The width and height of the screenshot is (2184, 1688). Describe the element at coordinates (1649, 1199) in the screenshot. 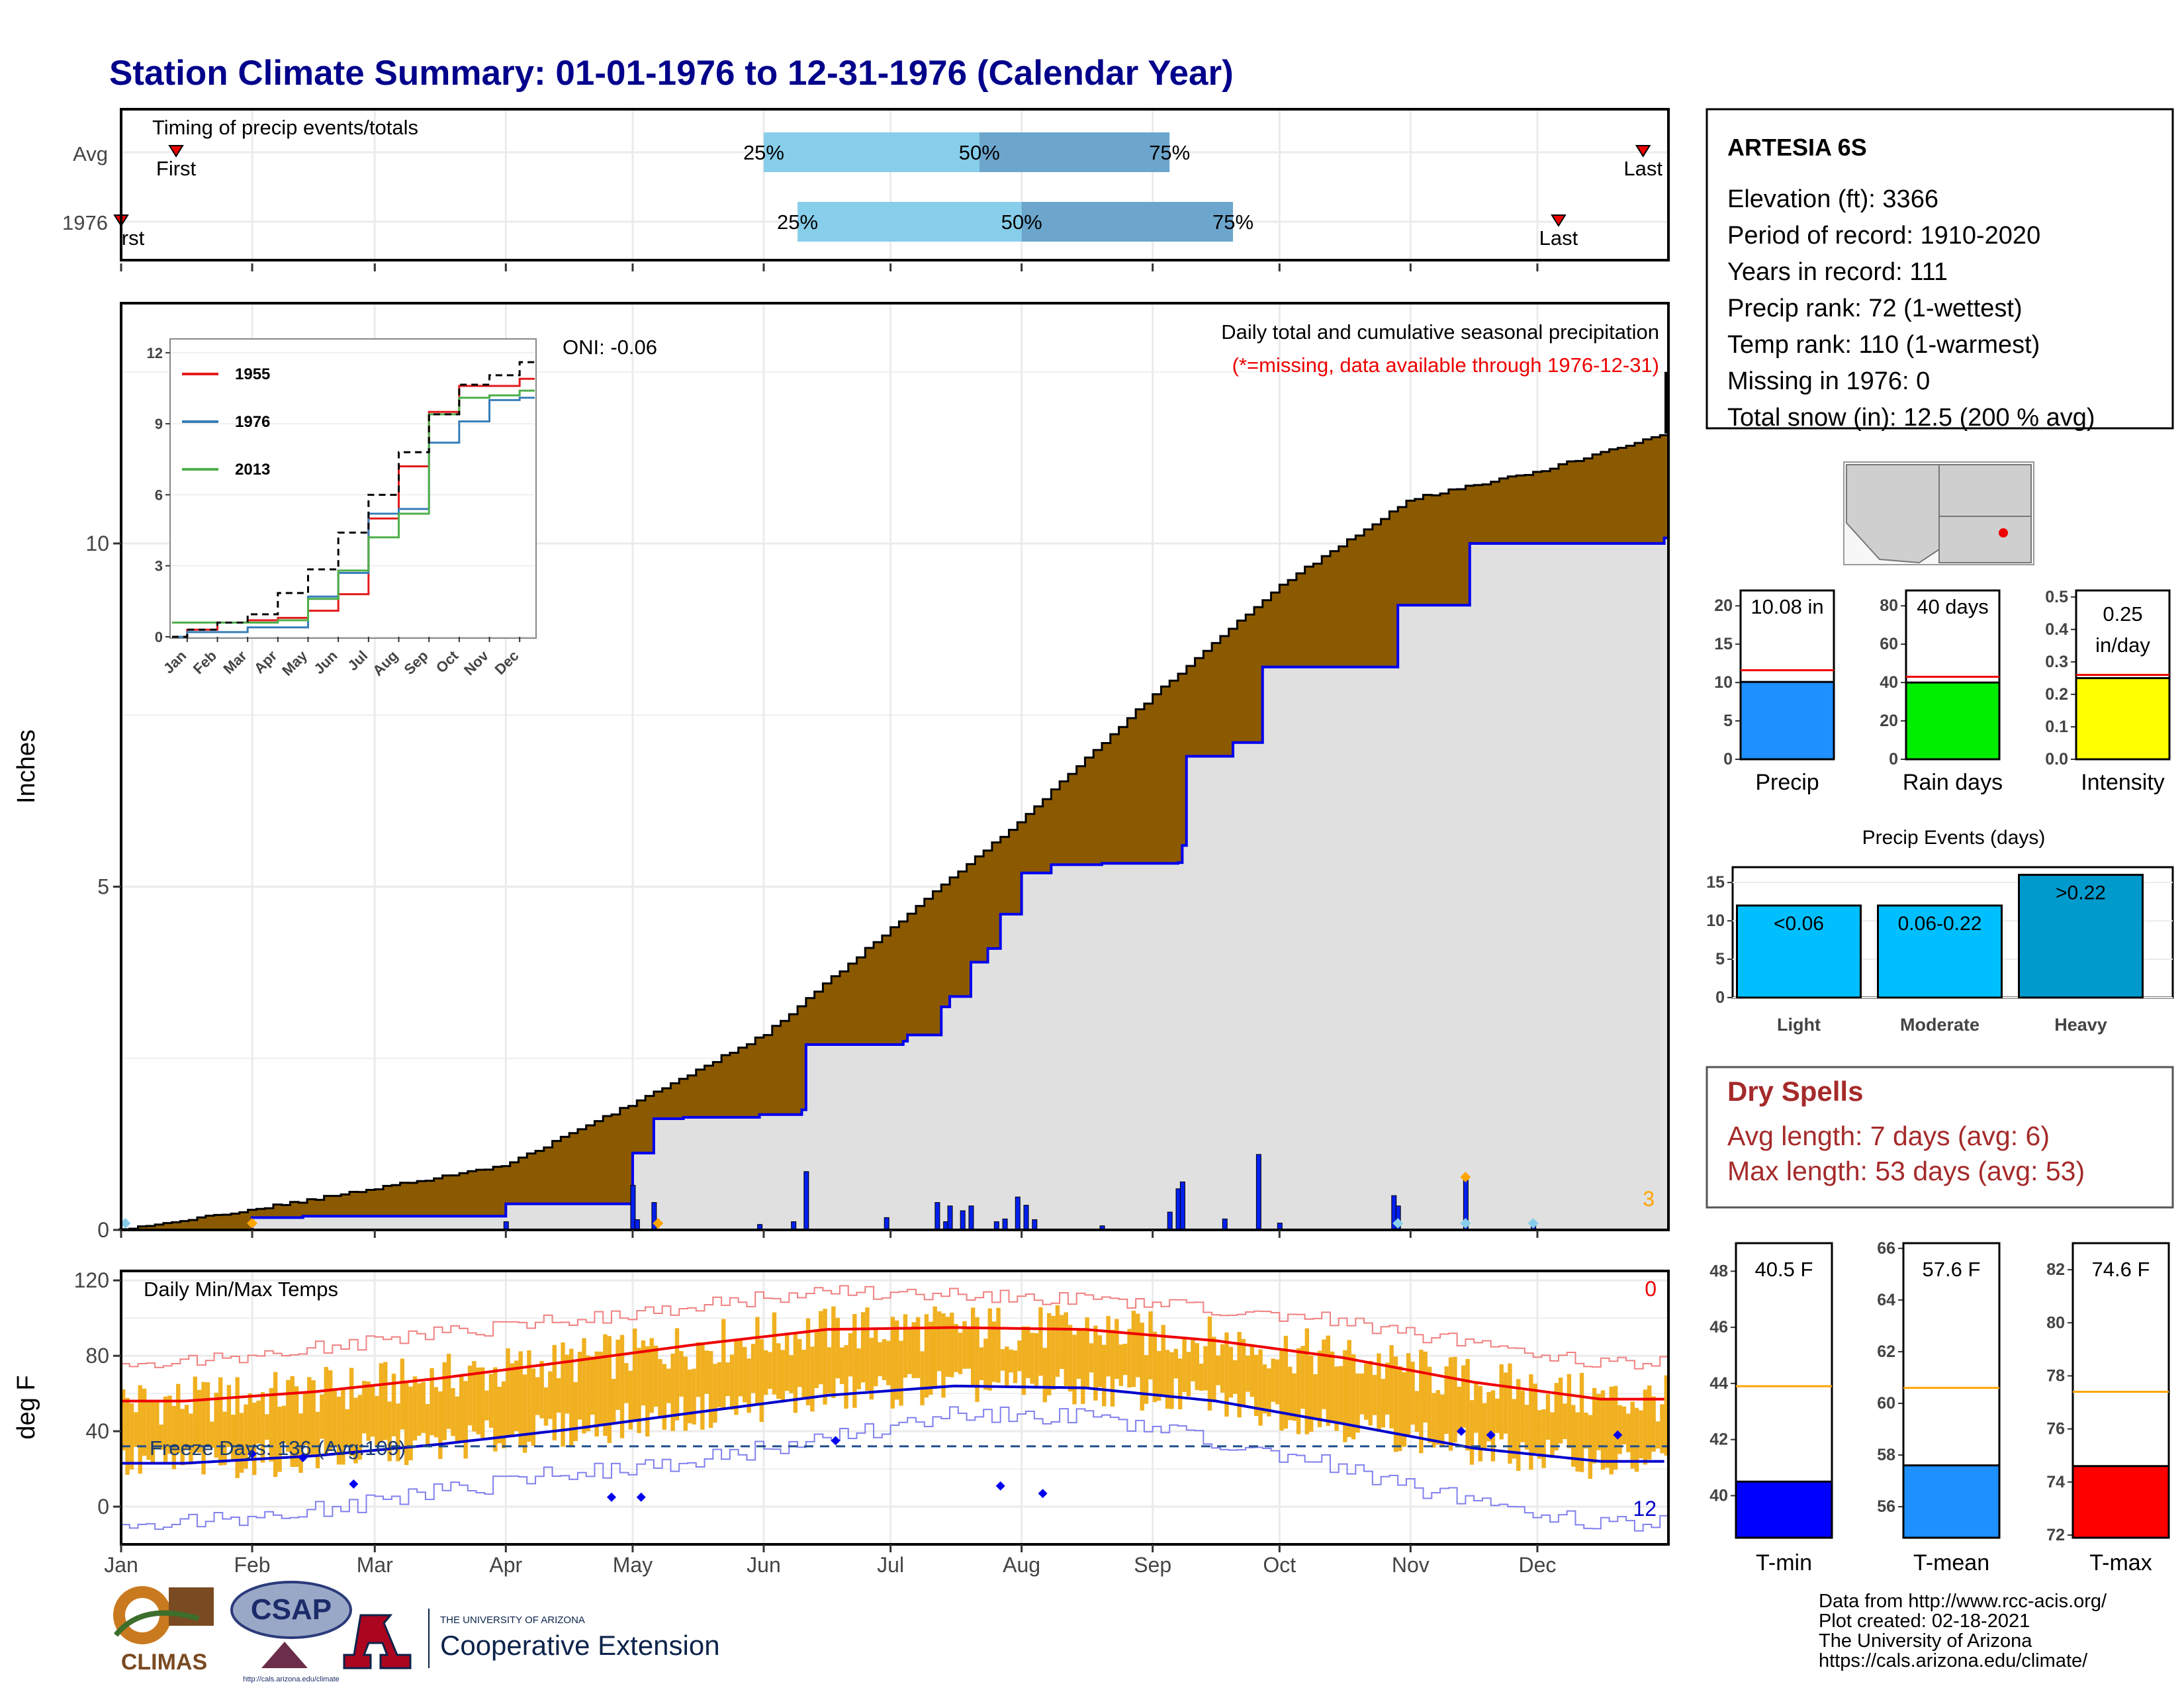

I see `precip-count-label: 3` at that location.